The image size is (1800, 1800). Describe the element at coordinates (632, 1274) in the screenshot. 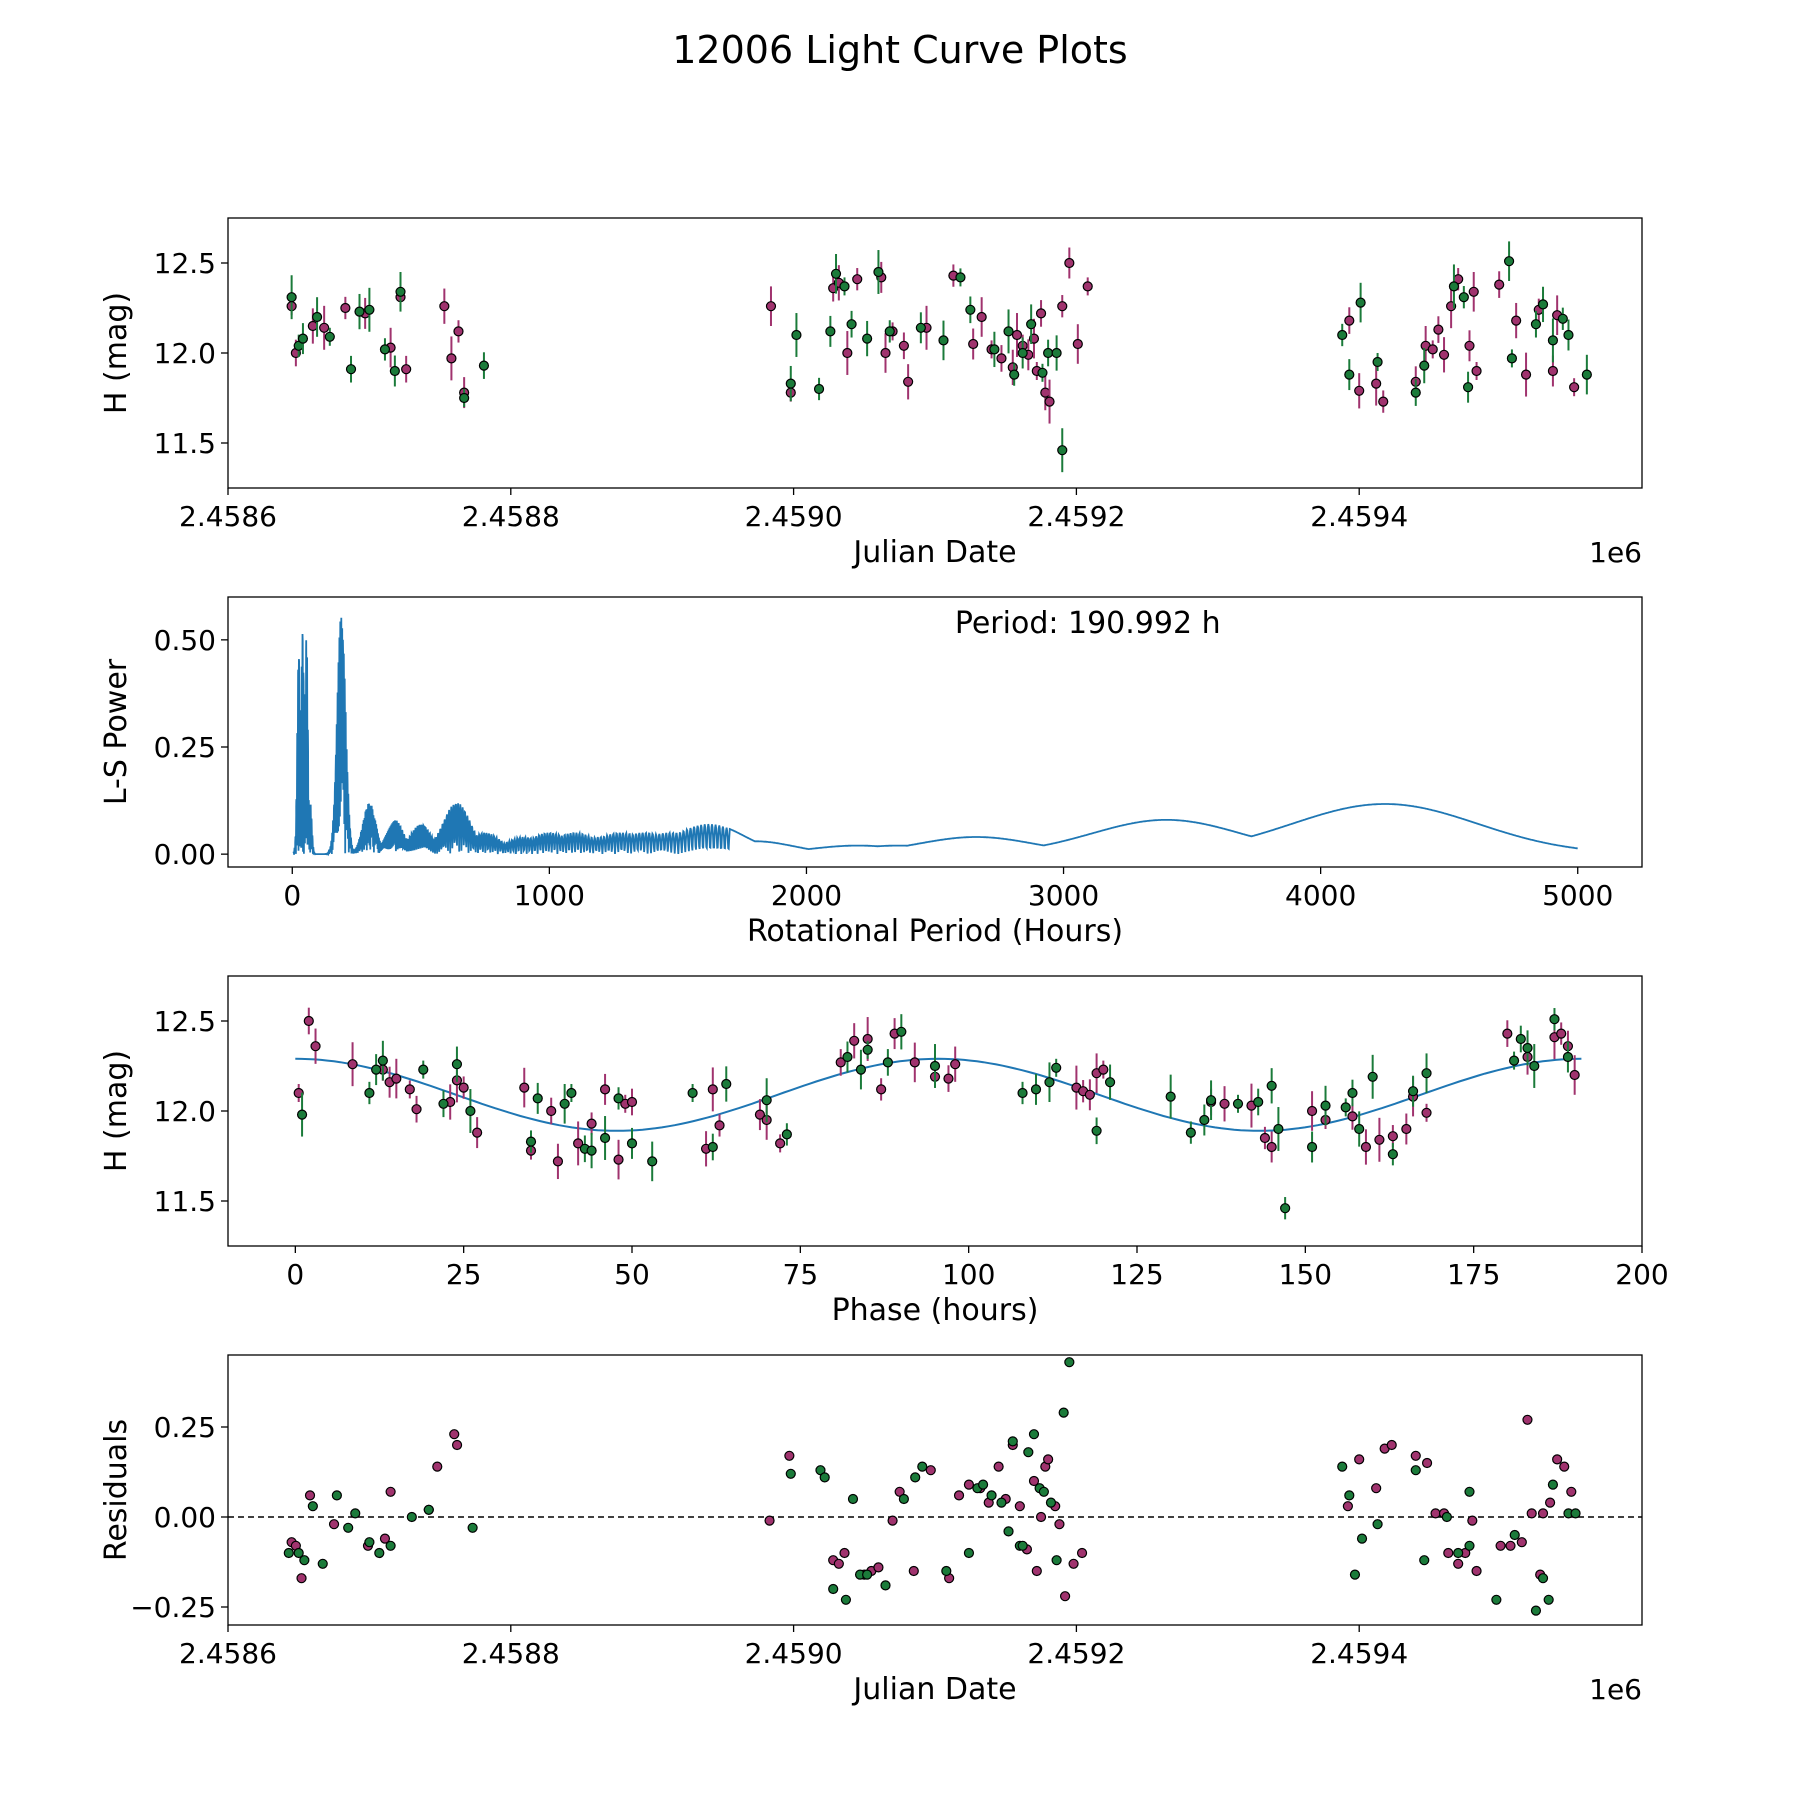

I see `x-tick-label: 50` at that location.